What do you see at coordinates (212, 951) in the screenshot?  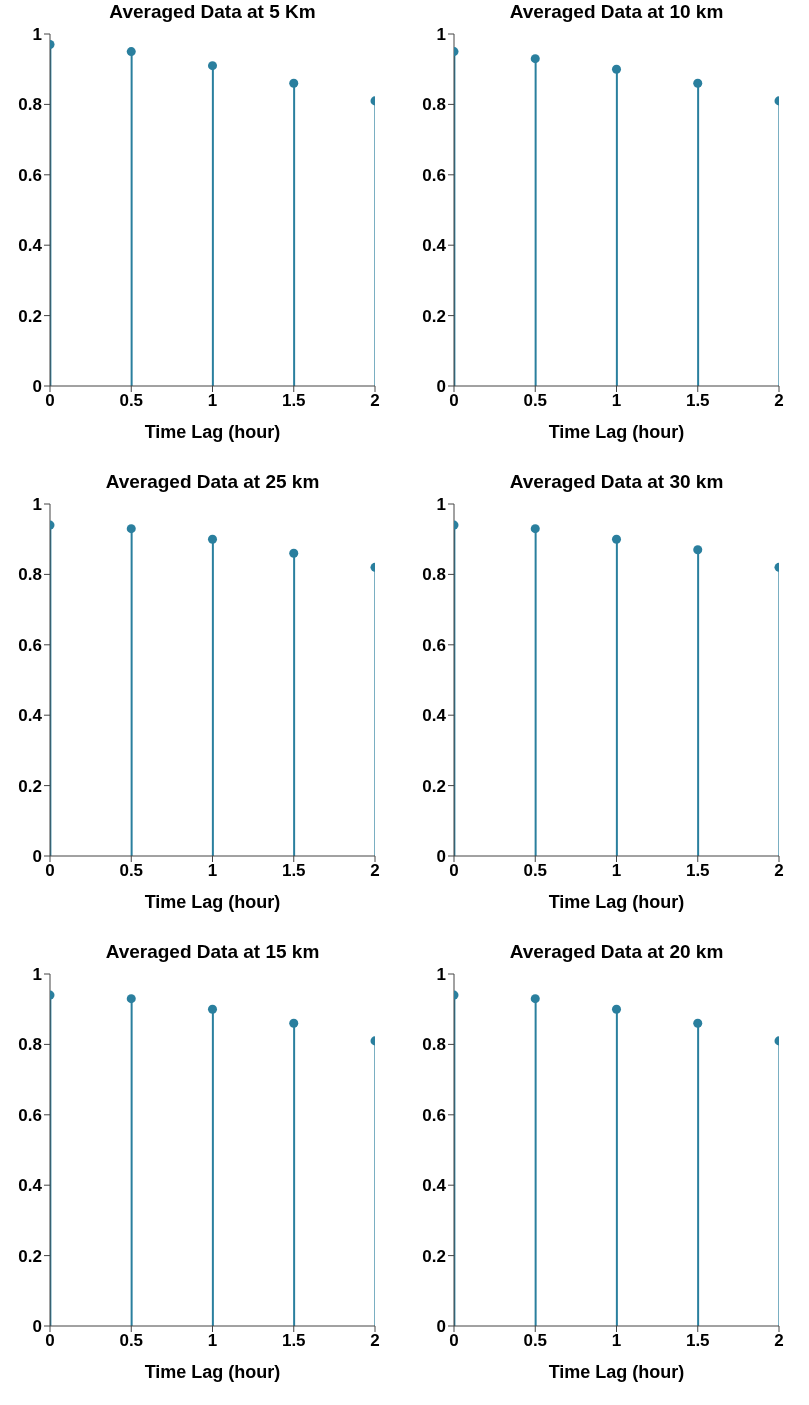 I see `chart-title: Averaged Data at 15 km` at bounding box center [212, 951].